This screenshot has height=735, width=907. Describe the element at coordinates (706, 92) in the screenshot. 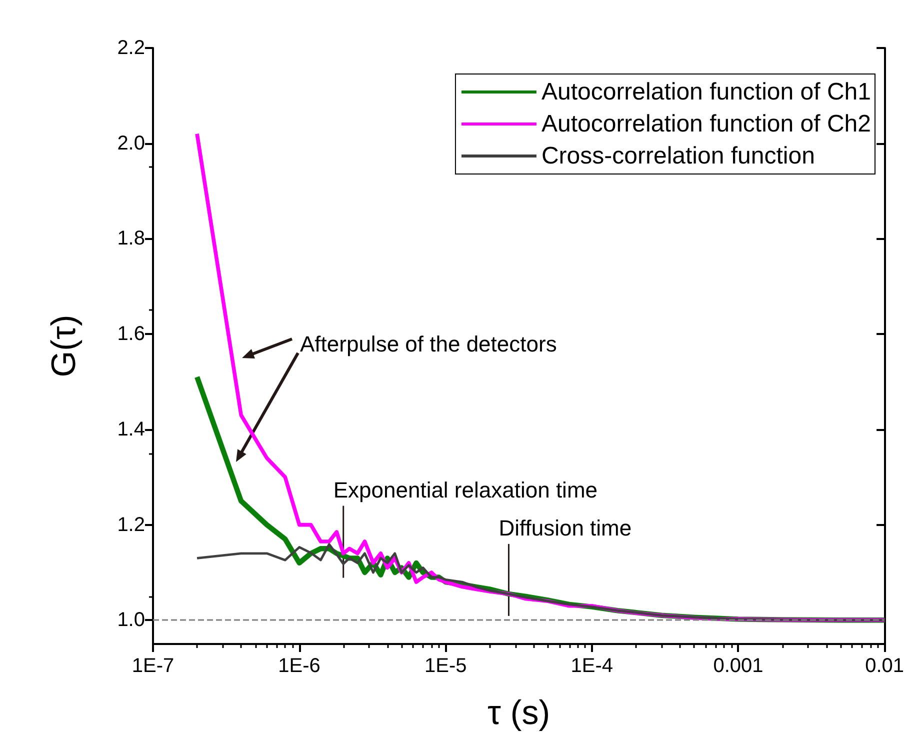

I see `legend-label: Autocorrelation function of Ch1` at that location.